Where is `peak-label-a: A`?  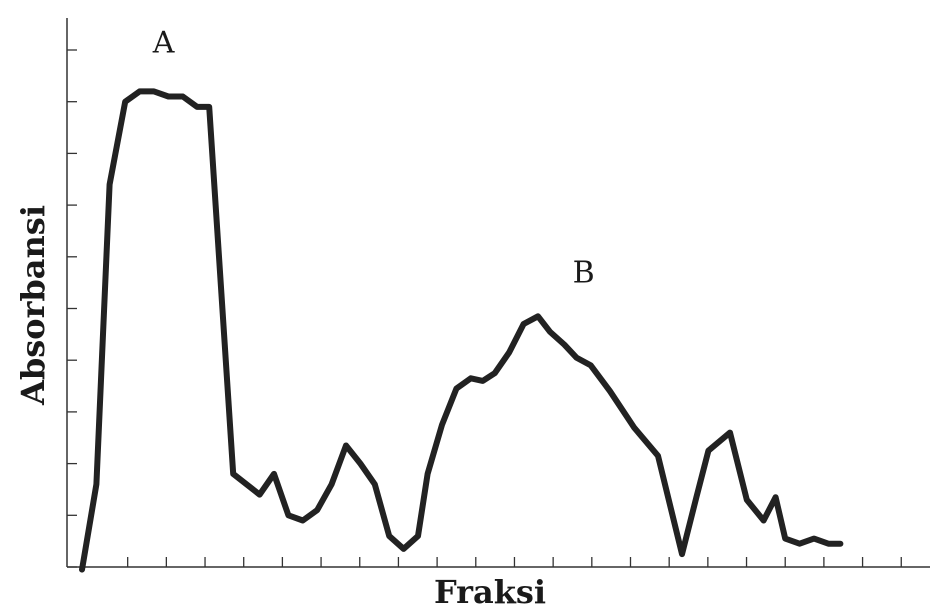
peak-label-a: A is located at coordinates (163, 43).